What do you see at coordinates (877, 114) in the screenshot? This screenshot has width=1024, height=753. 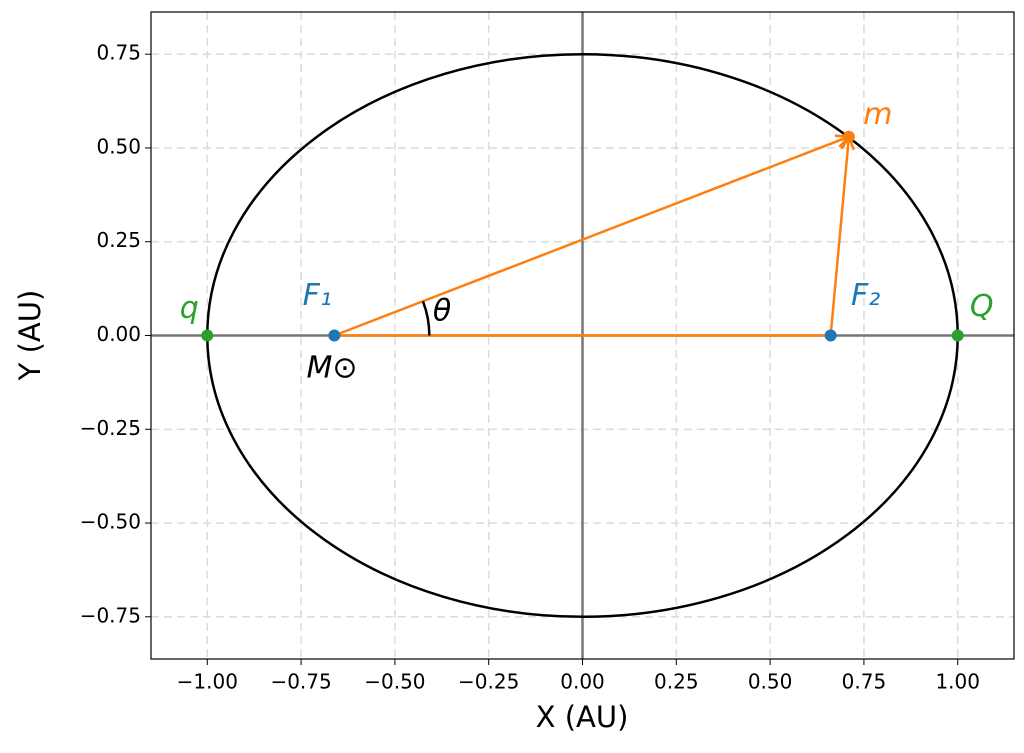 I see `point-label: m` at bounding box center [877, 114].